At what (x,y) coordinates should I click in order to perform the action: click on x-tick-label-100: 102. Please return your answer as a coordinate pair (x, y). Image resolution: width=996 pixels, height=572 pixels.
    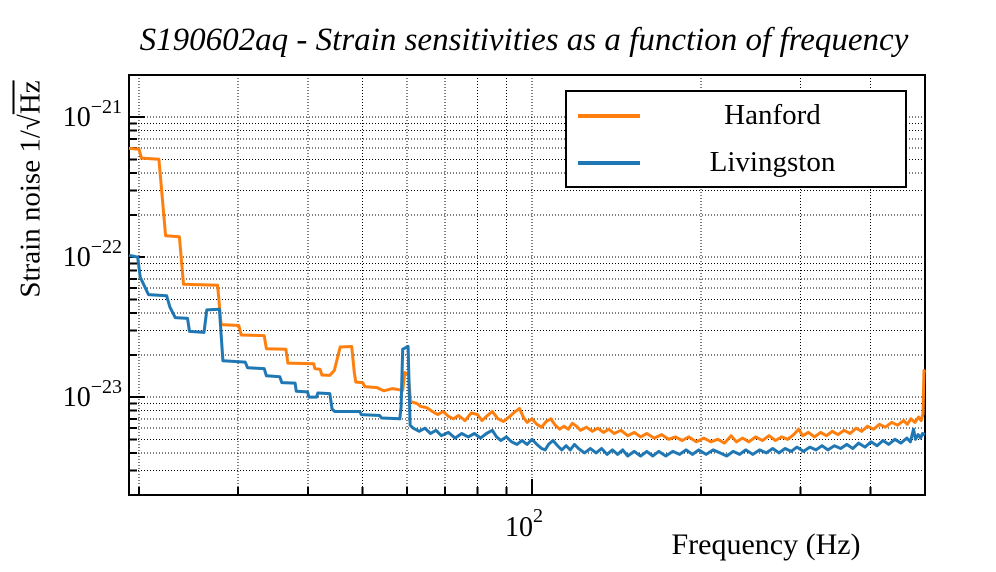
    Looking at the image, I should click on (524, 524).